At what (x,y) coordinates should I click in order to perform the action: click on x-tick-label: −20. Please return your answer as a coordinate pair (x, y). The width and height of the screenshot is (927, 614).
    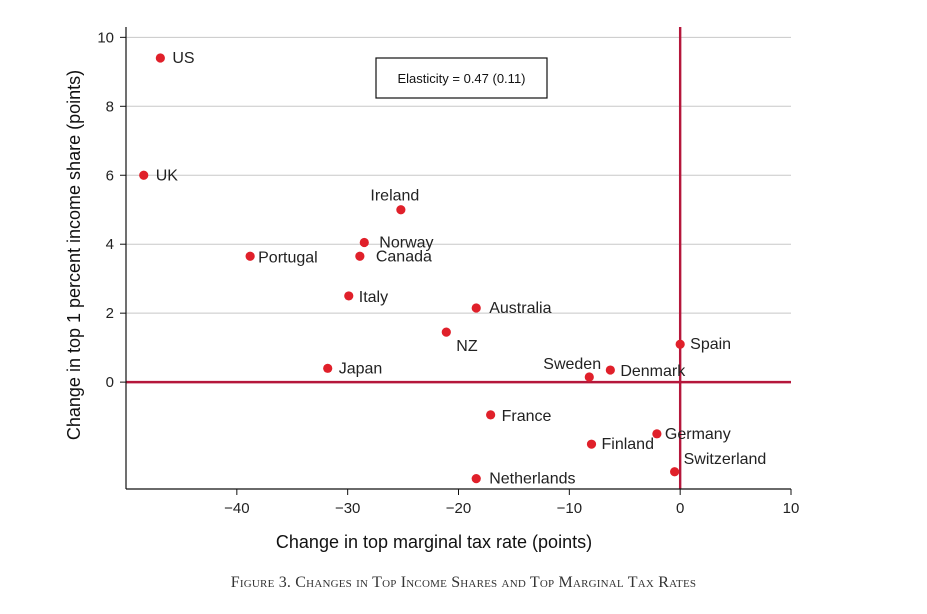
    Looking at the image, I should click on (458, 508).